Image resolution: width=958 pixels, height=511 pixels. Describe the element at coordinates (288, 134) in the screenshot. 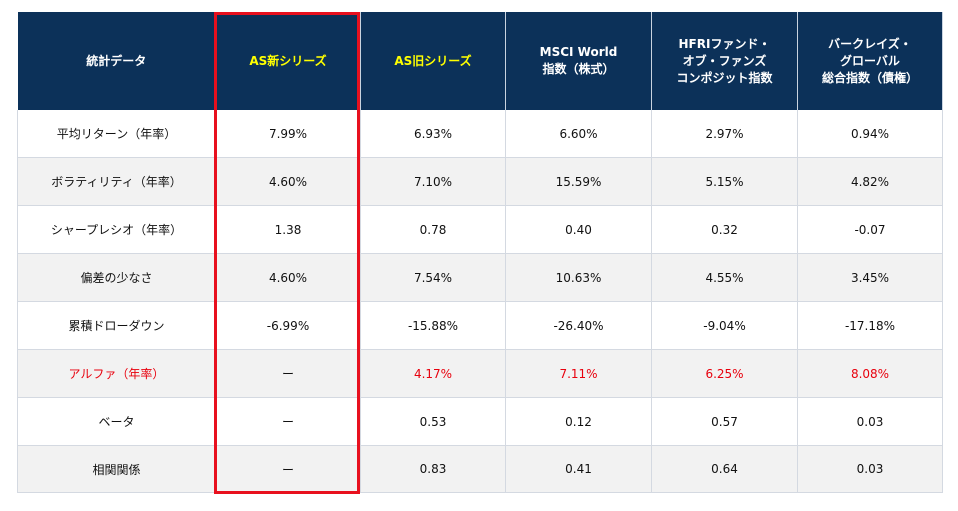

I see `cell-value: 7.99%` at that location.